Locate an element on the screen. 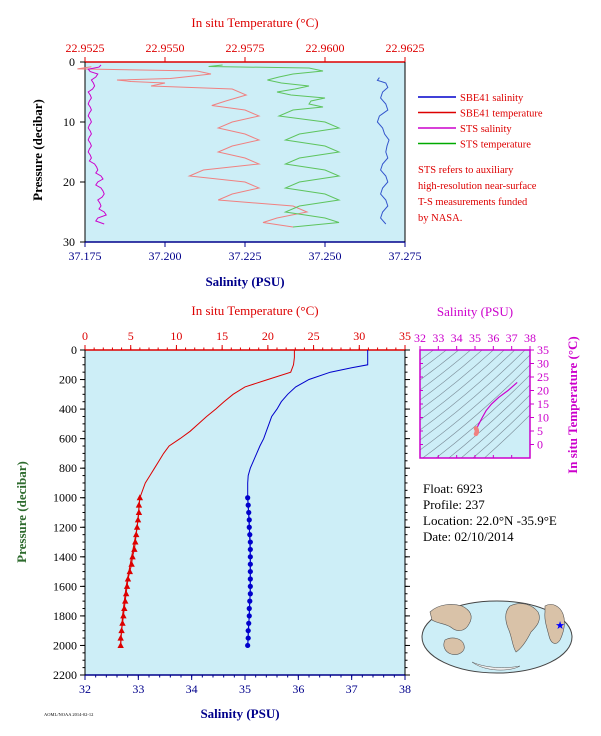 The image size is (601, 736). profile-left-tick-label: 1000 is located at coordinates (65, 498).